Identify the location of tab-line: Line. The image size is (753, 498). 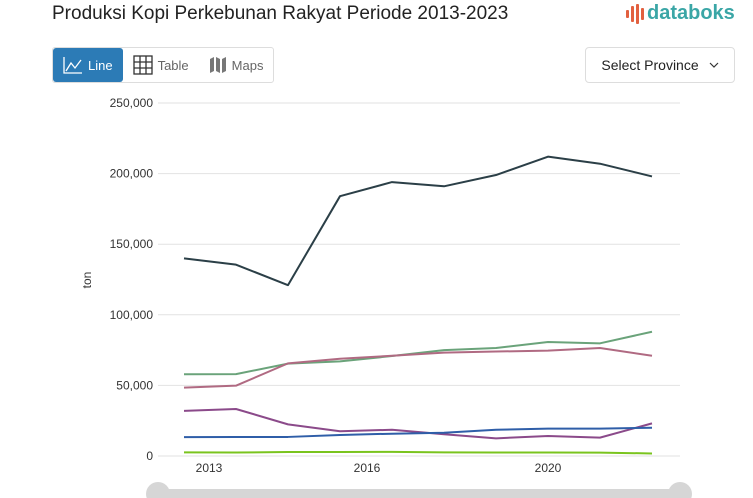
(88, 65).